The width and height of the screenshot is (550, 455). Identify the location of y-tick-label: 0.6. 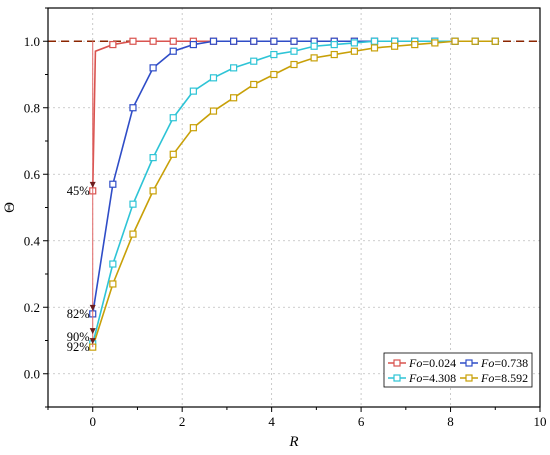
(32, 174).